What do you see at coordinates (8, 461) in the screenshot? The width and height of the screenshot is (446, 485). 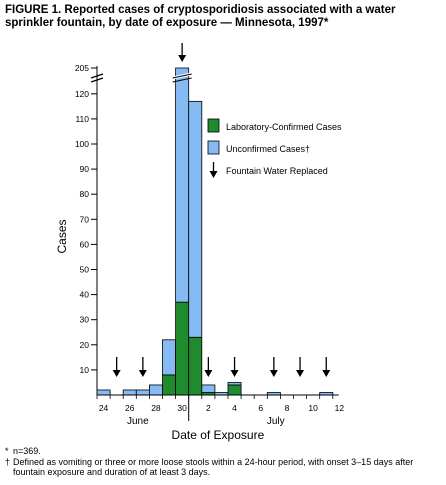 I see `footnote-mark: †` at bounding box center [8, 461].